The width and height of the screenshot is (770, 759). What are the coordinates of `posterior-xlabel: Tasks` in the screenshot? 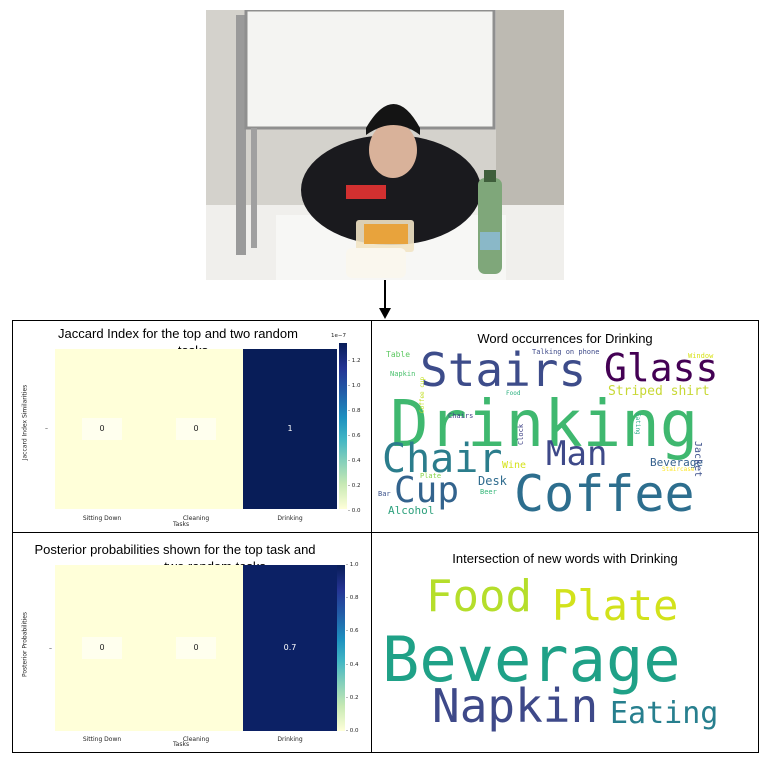 It's located at (181, 744).